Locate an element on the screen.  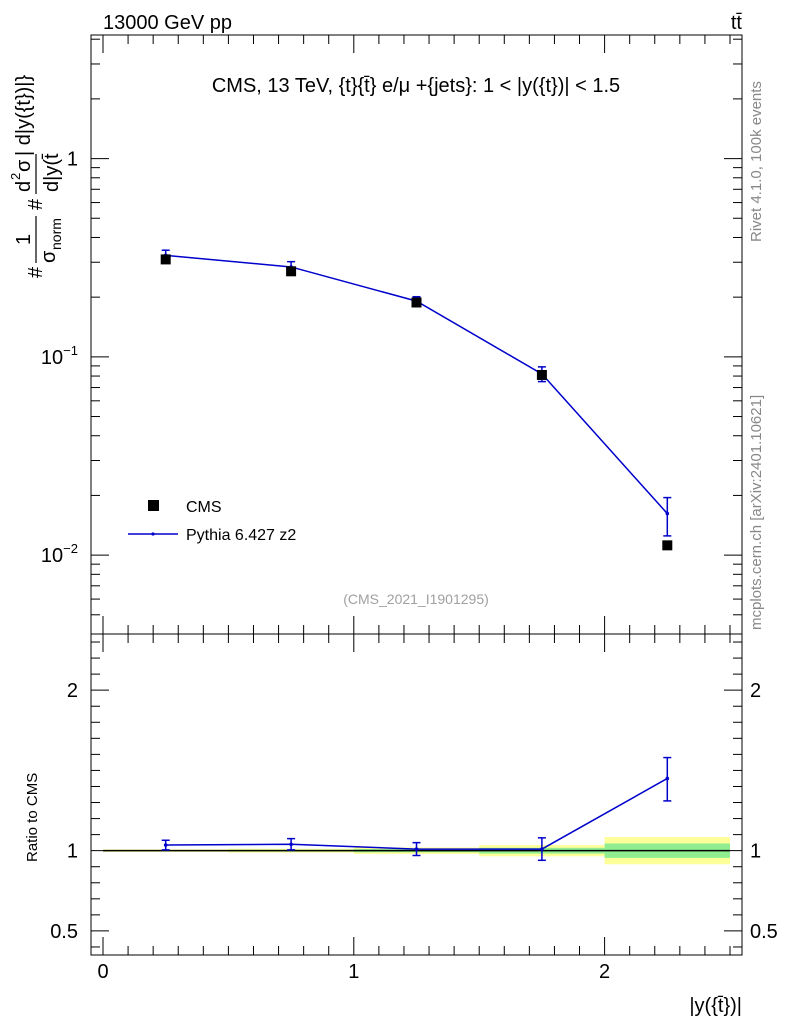
x-tick-label: 2 is located at coordinates (604, 972).